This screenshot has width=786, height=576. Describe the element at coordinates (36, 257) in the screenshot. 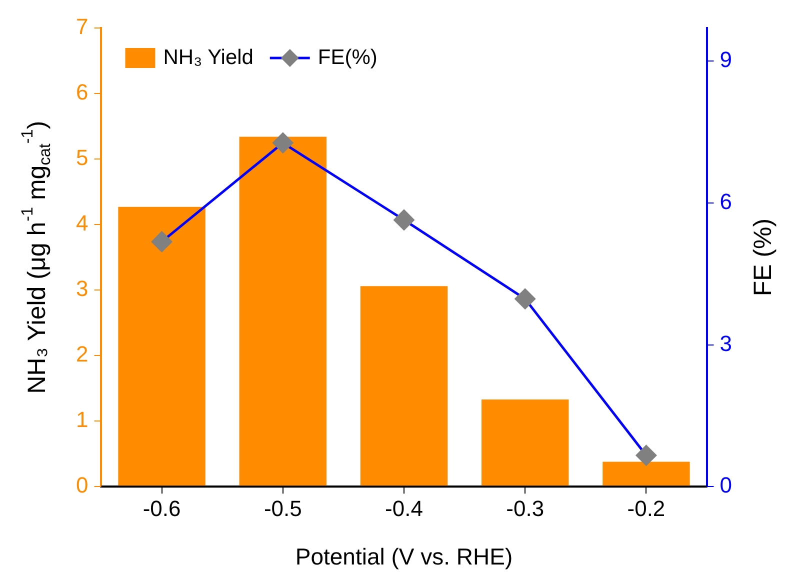

I see `y-axis-title: NH₃ Yield (μg h-1 mgcat-1)` at that location.